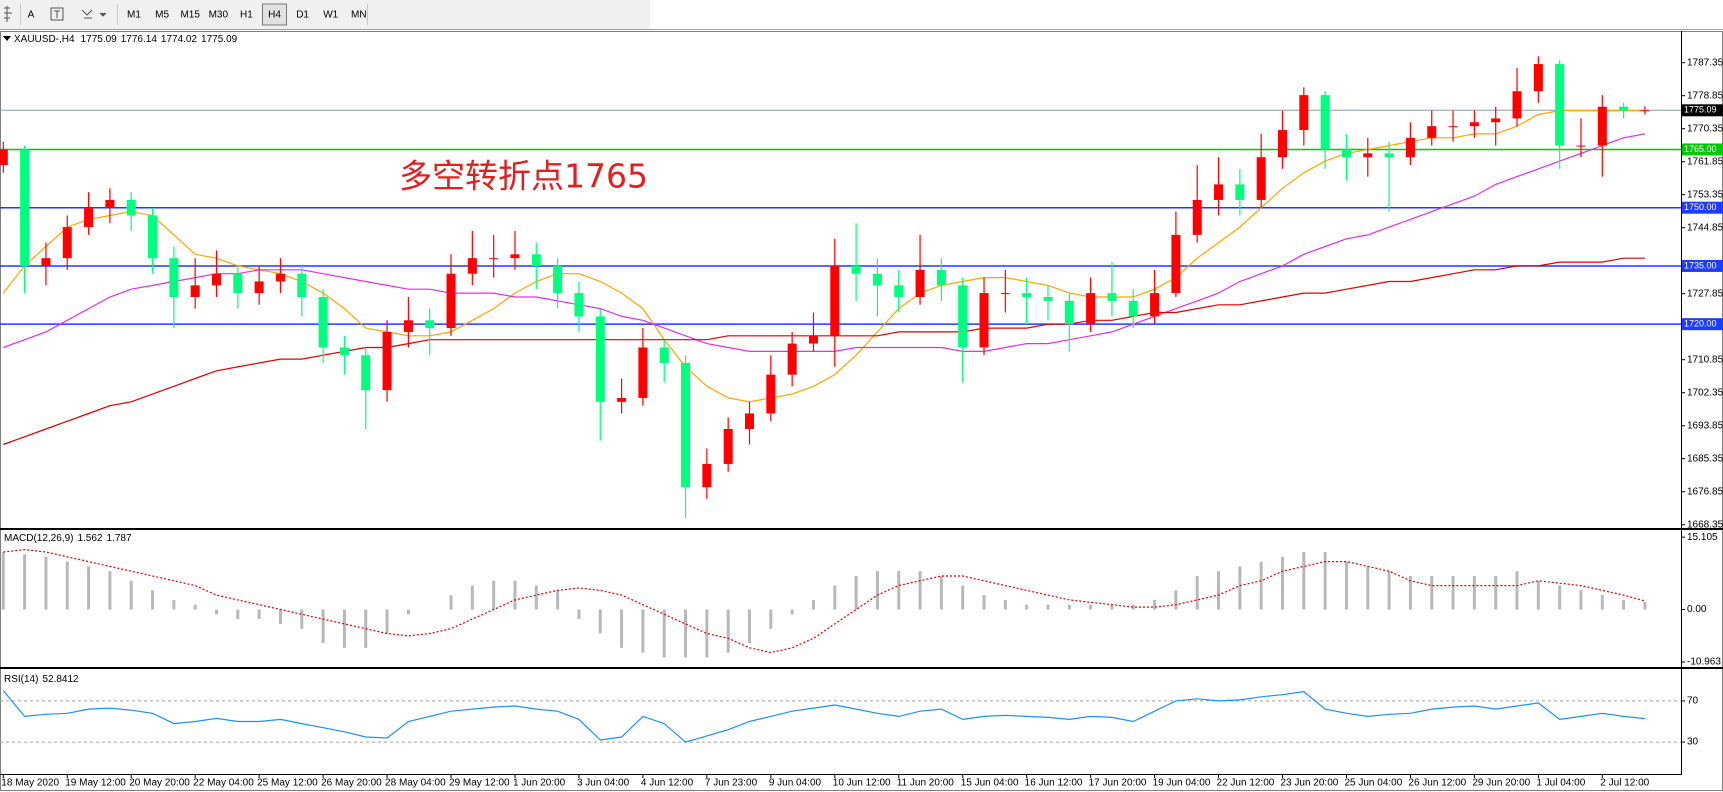 The width and height of the screenshot is (1723, 792). What do you see at coordinates (30, 783) in the screenshot?
I see `x-tick-label: 18 May 2020` at bounding box center [30, 783].